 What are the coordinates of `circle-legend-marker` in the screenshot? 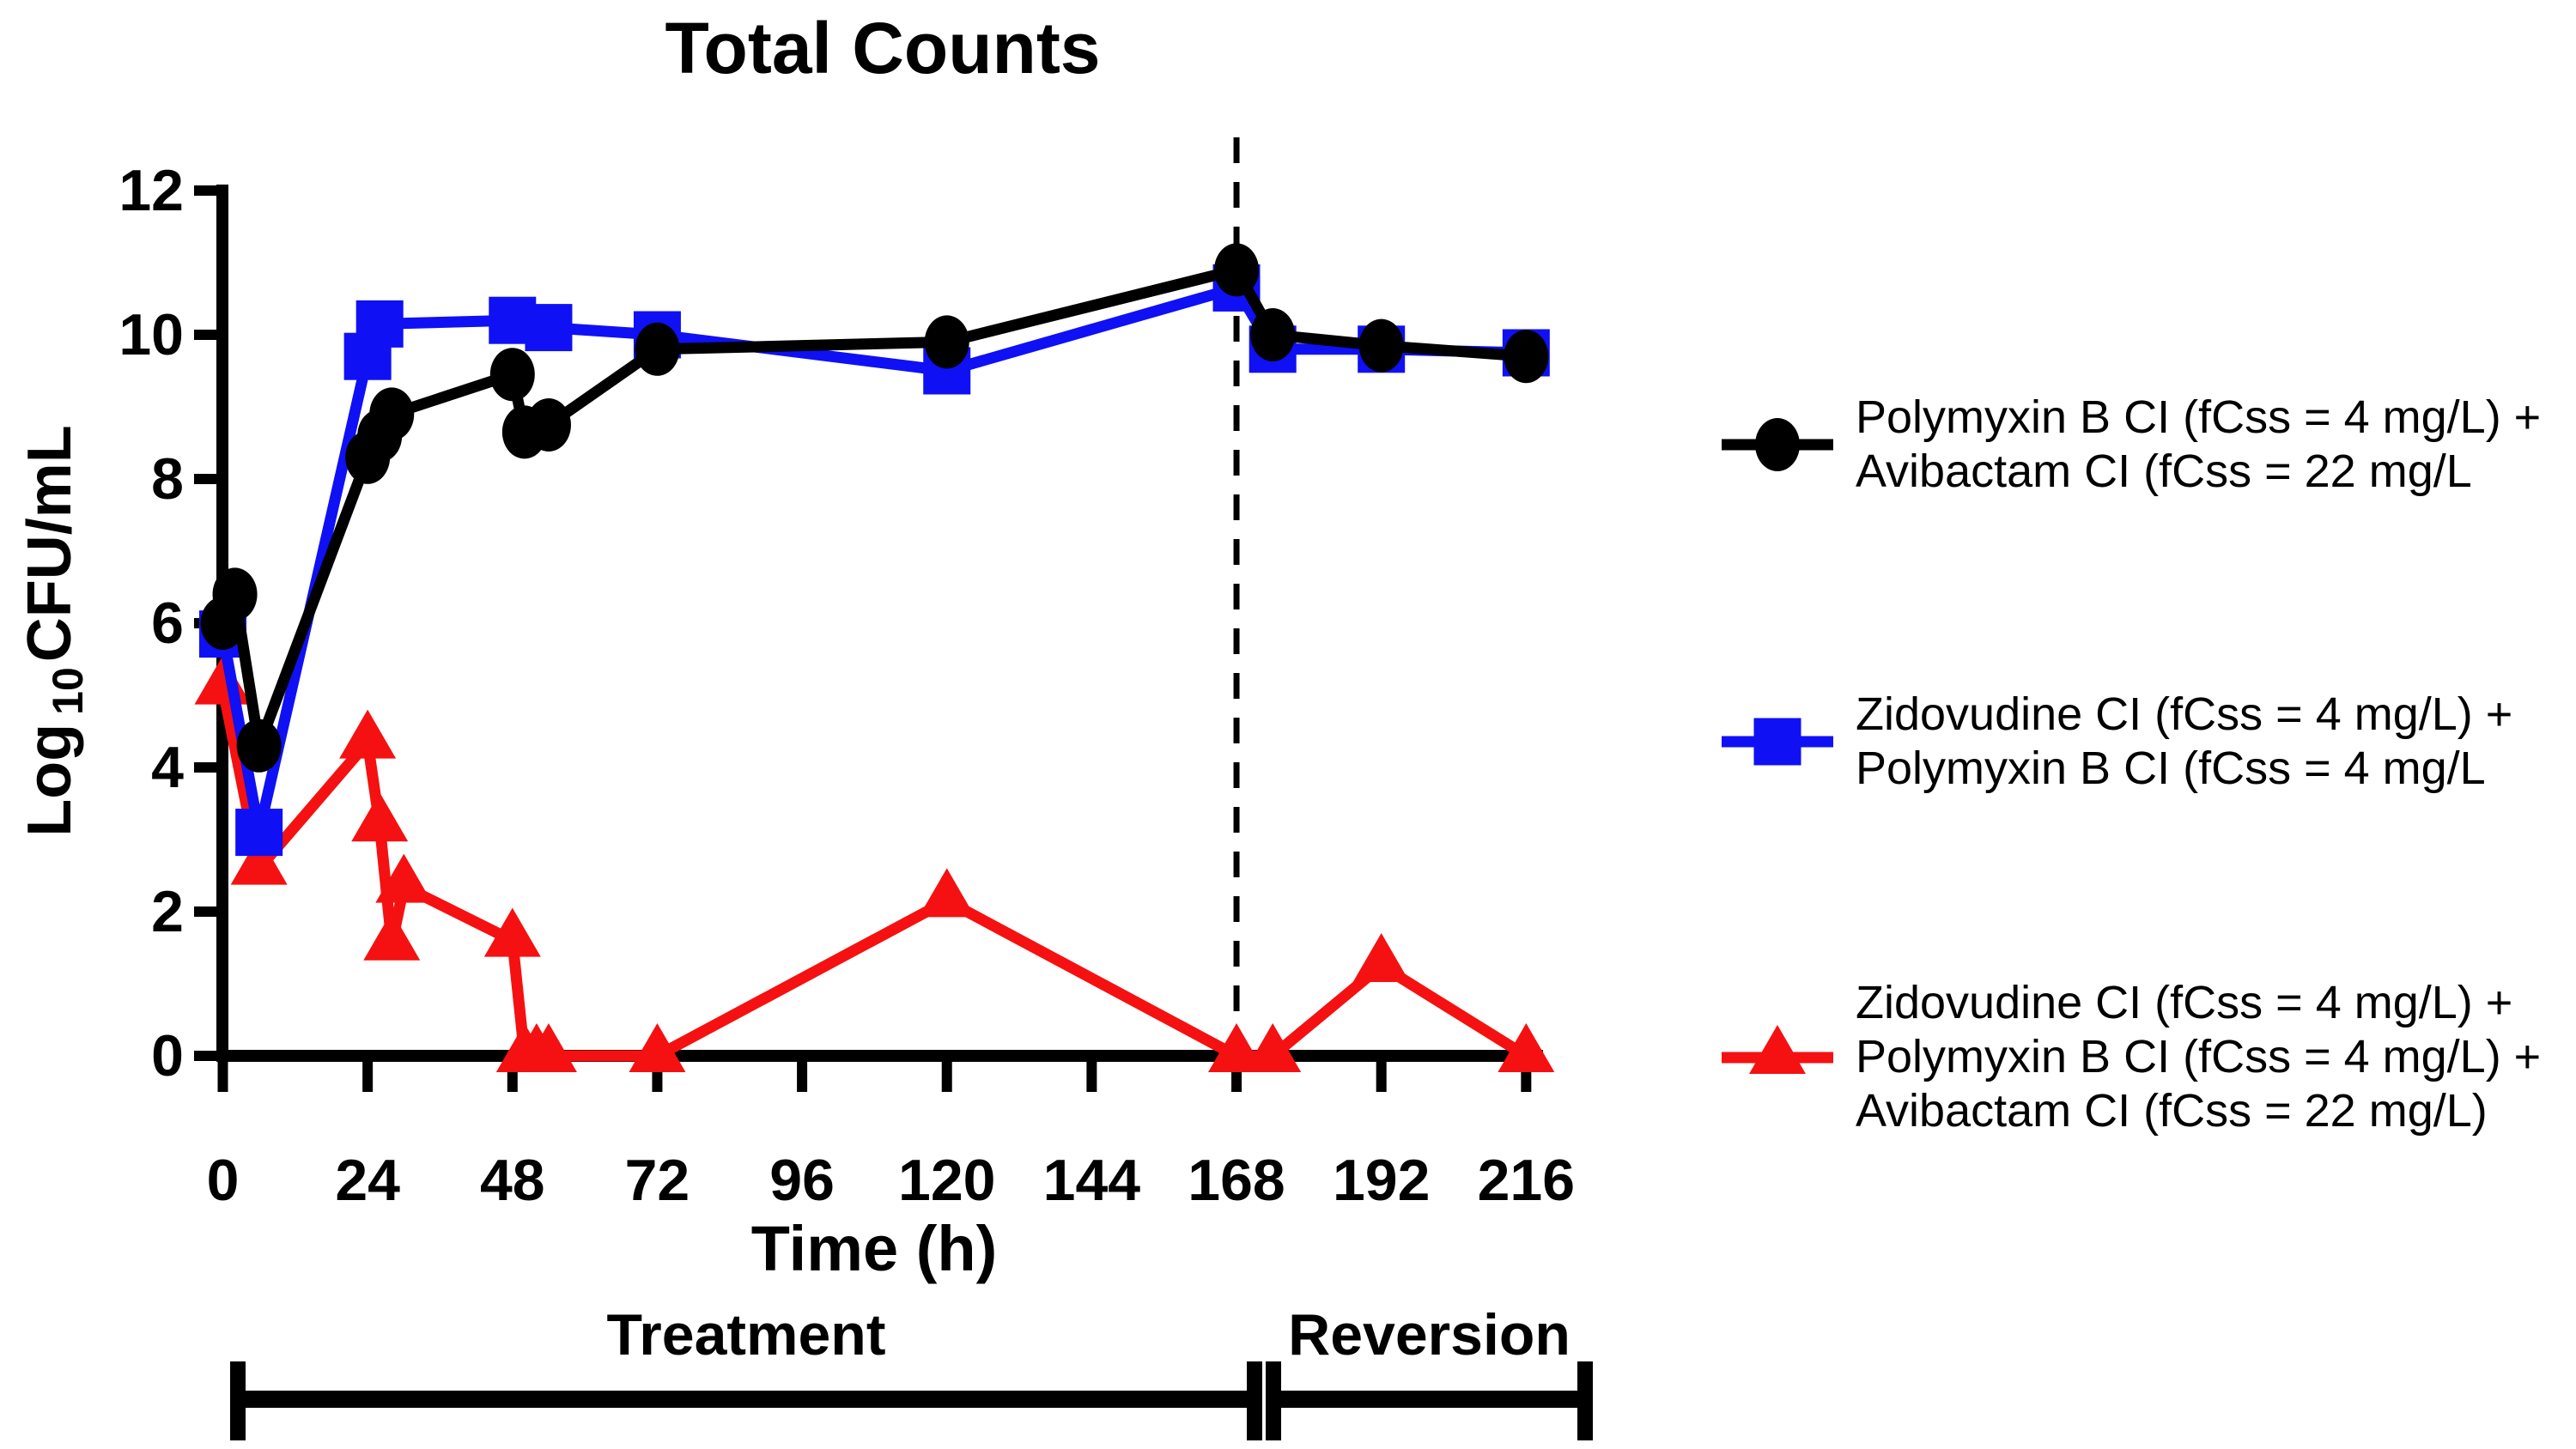 It's located at (1777, 444).